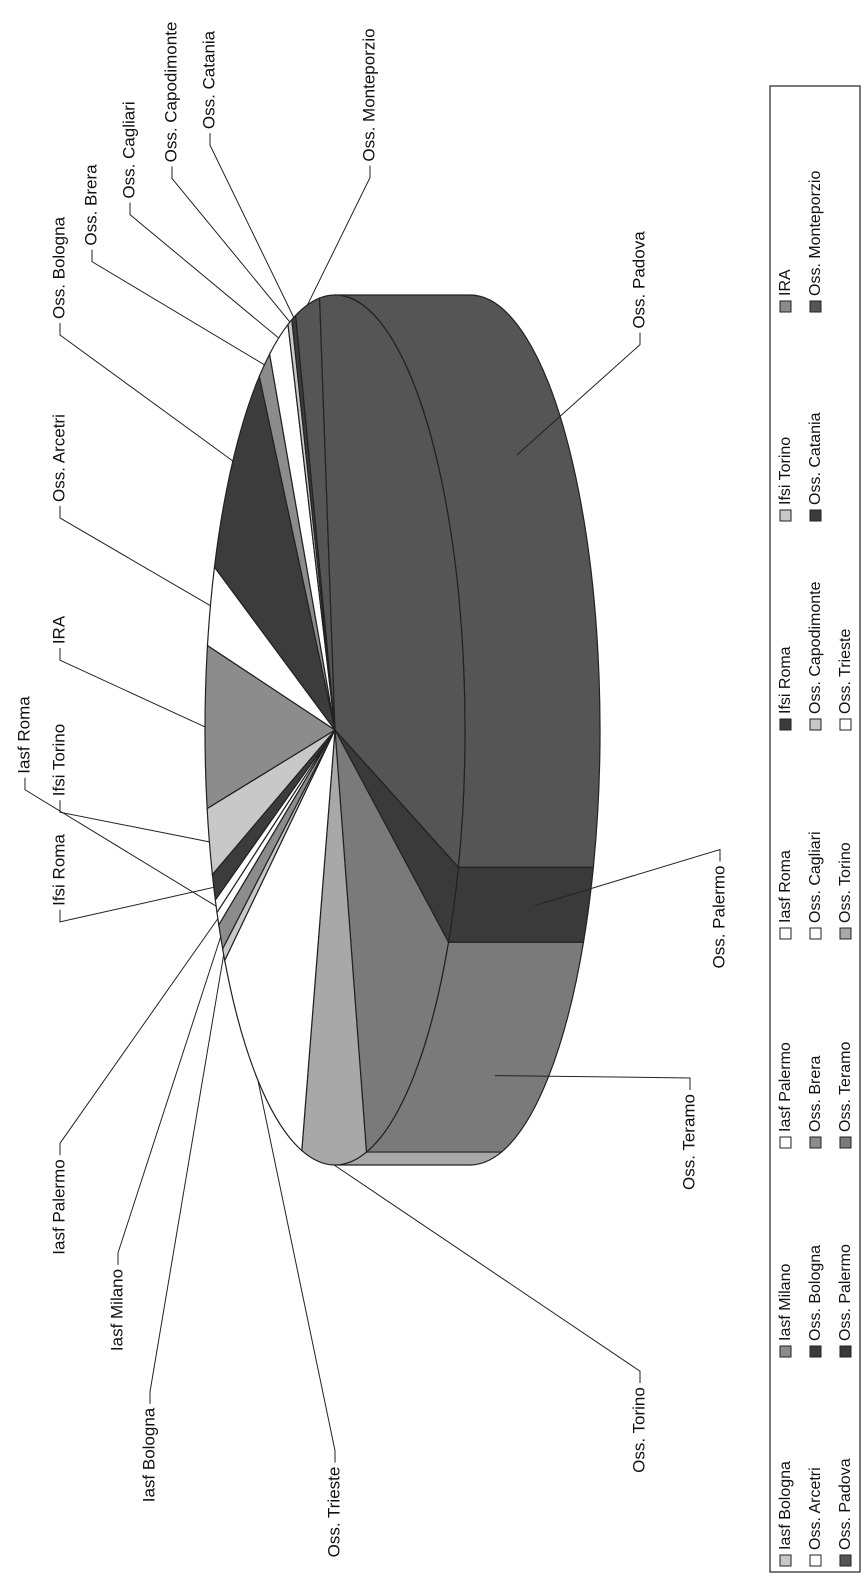 Image resolution: width=865 pixels, height=1576 pixels. I want to click on legend-box, so click(815, 829).